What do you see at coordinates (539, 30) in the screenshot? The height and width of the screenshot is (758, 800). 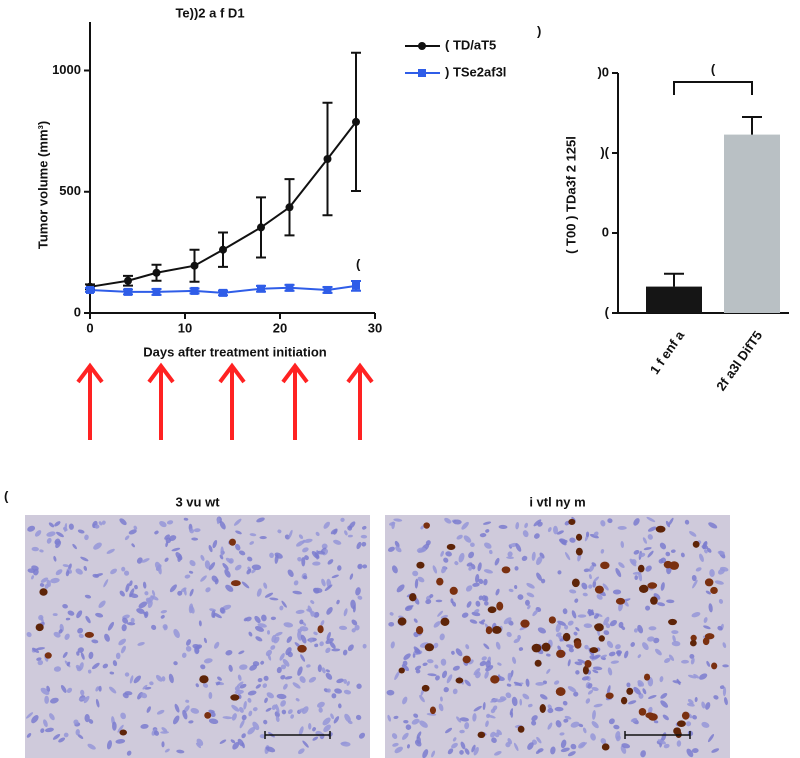 I see `panel-label: )` at bounding box center [539, 30].